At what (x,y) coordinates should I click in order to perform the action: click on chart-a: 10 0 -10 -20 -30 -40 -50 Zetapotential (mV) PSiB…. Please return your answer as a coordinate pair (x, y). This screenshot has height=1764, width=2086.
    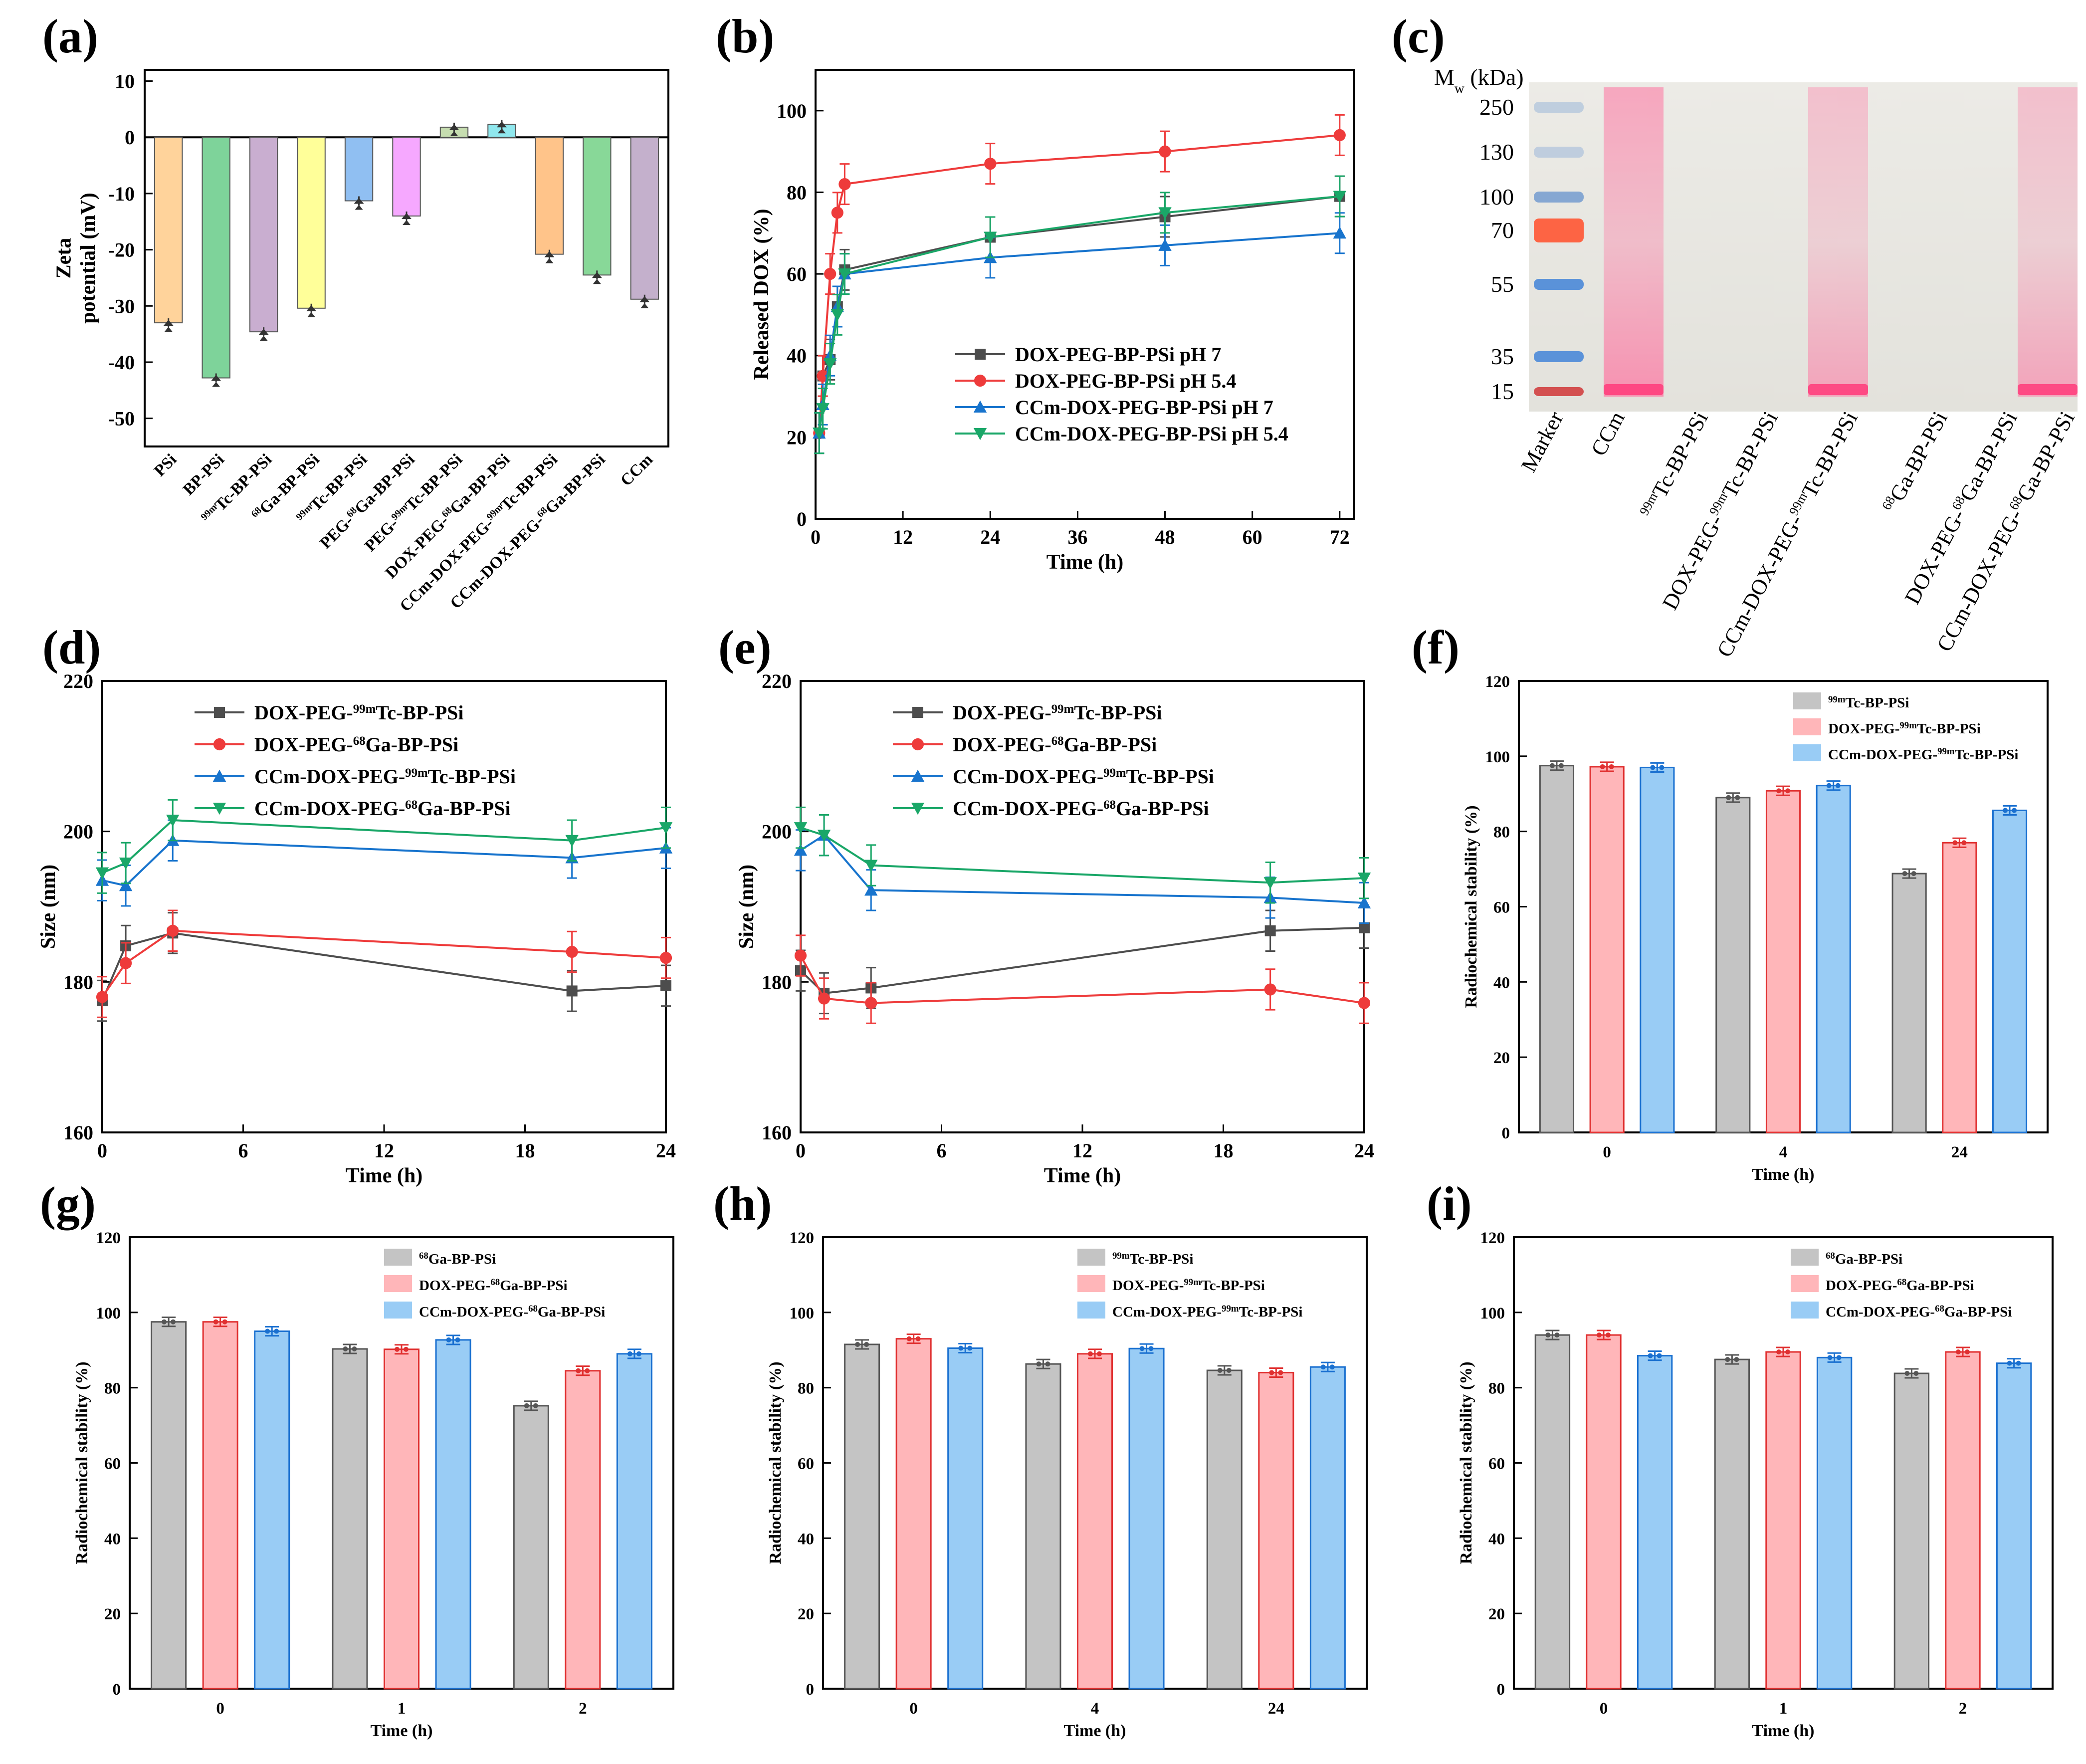
    Looking at the image, I should click on (361, 342).